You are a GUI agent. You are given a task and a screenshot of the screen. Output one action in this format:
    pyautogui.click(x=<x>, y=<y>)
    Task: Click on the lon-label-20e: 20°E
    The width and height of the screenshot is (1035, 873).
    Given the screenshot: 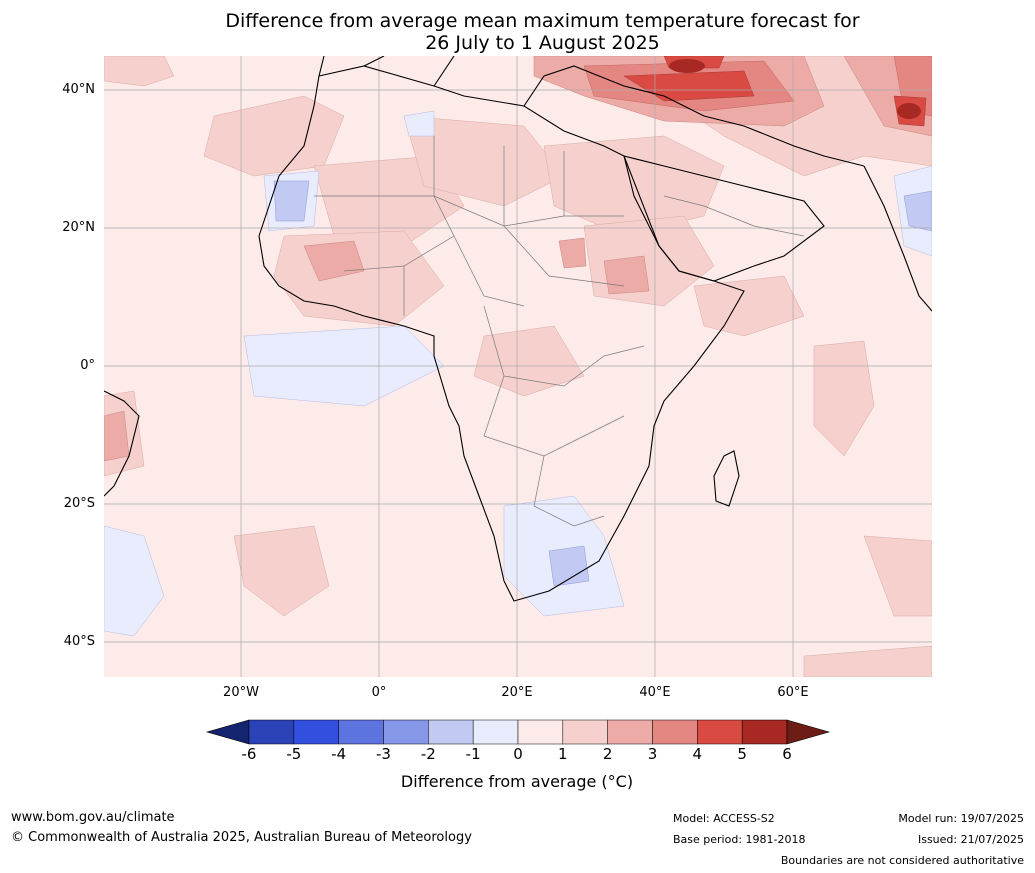 What is the action you would take?
    pyautogui.click(x=517, y=692)
    